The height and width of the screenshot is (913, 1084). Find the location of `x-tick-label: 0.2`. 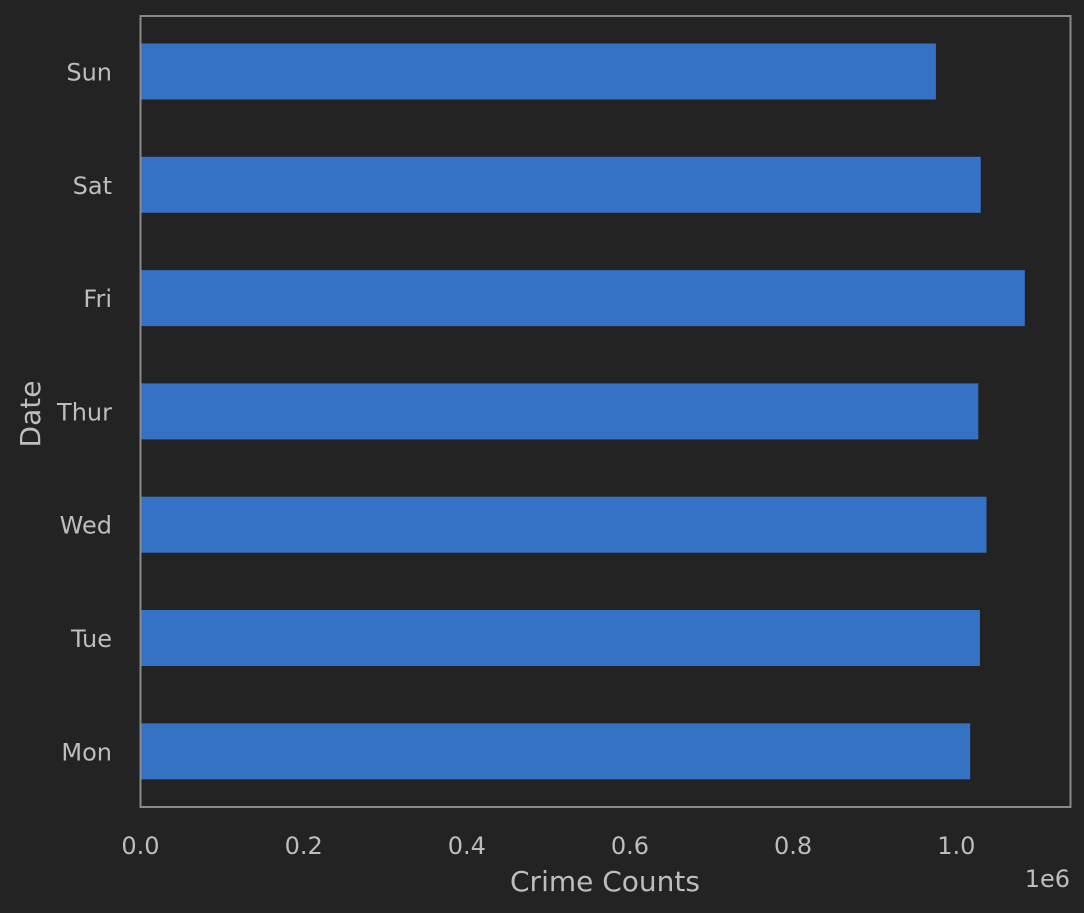

x-tick-label: 0.2 is located at coordinates (304, 846).